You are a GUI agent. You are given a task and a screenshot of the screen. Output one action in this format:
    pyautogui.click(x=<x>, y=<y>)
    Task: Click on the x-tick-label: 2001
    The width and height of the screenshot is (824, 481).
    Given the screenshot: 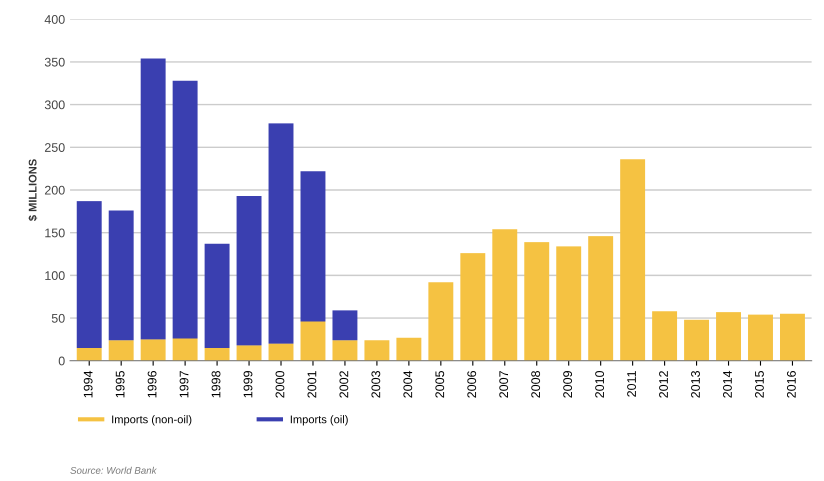 What is the action you would take?
    pyautogui.click(x=311, y=384)
    